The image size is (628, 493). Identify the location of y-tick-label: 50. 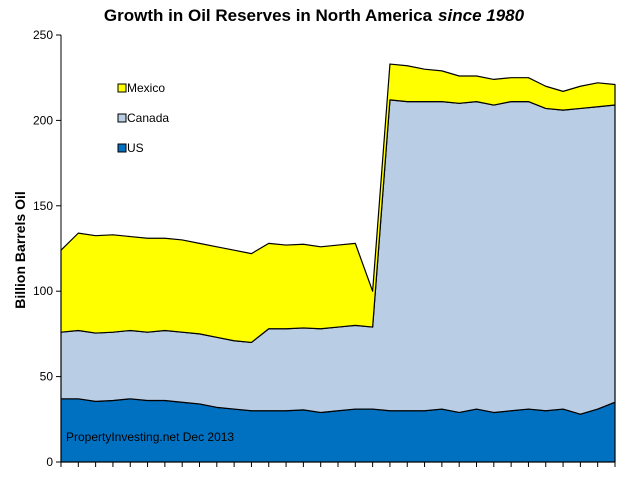
(47, 377).